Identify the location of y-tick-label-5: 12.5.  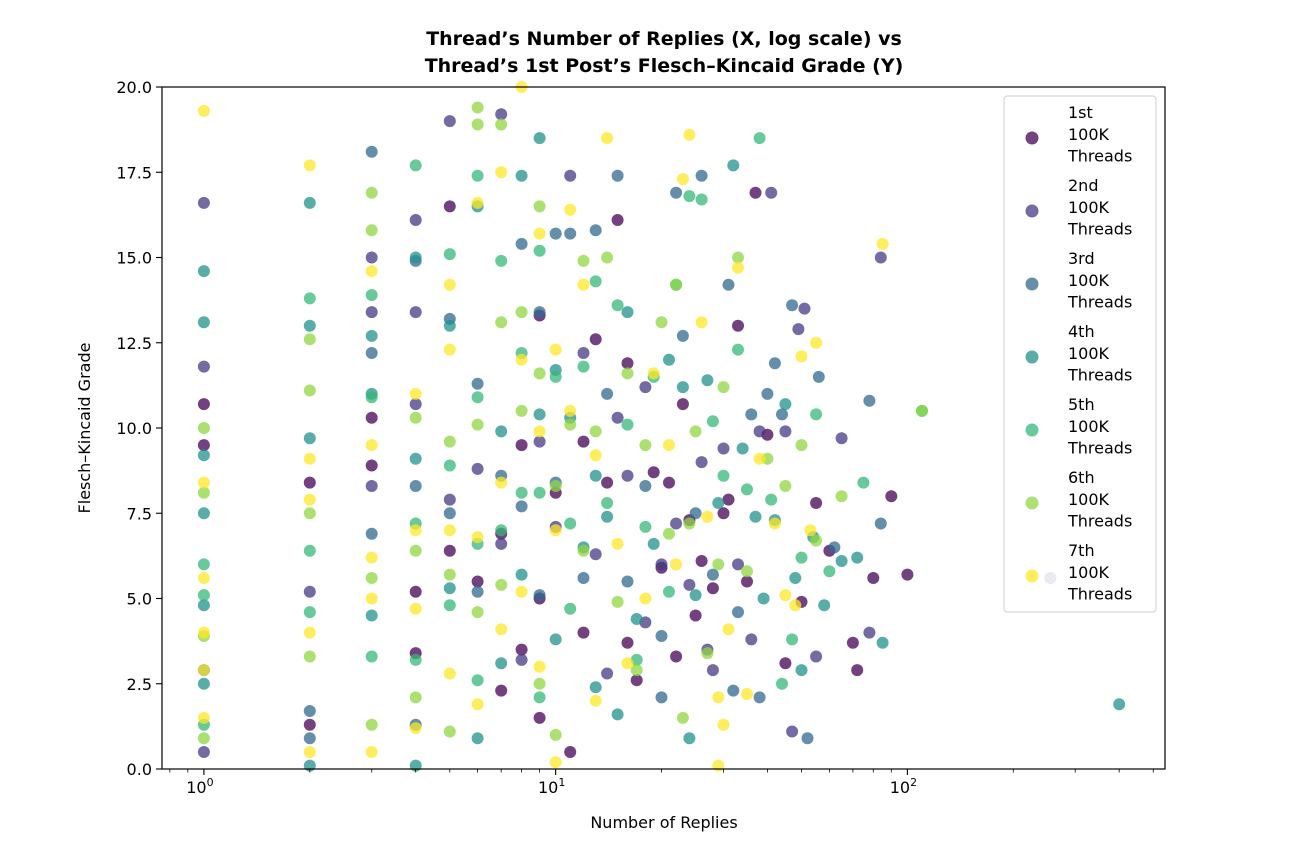
(134, 343).